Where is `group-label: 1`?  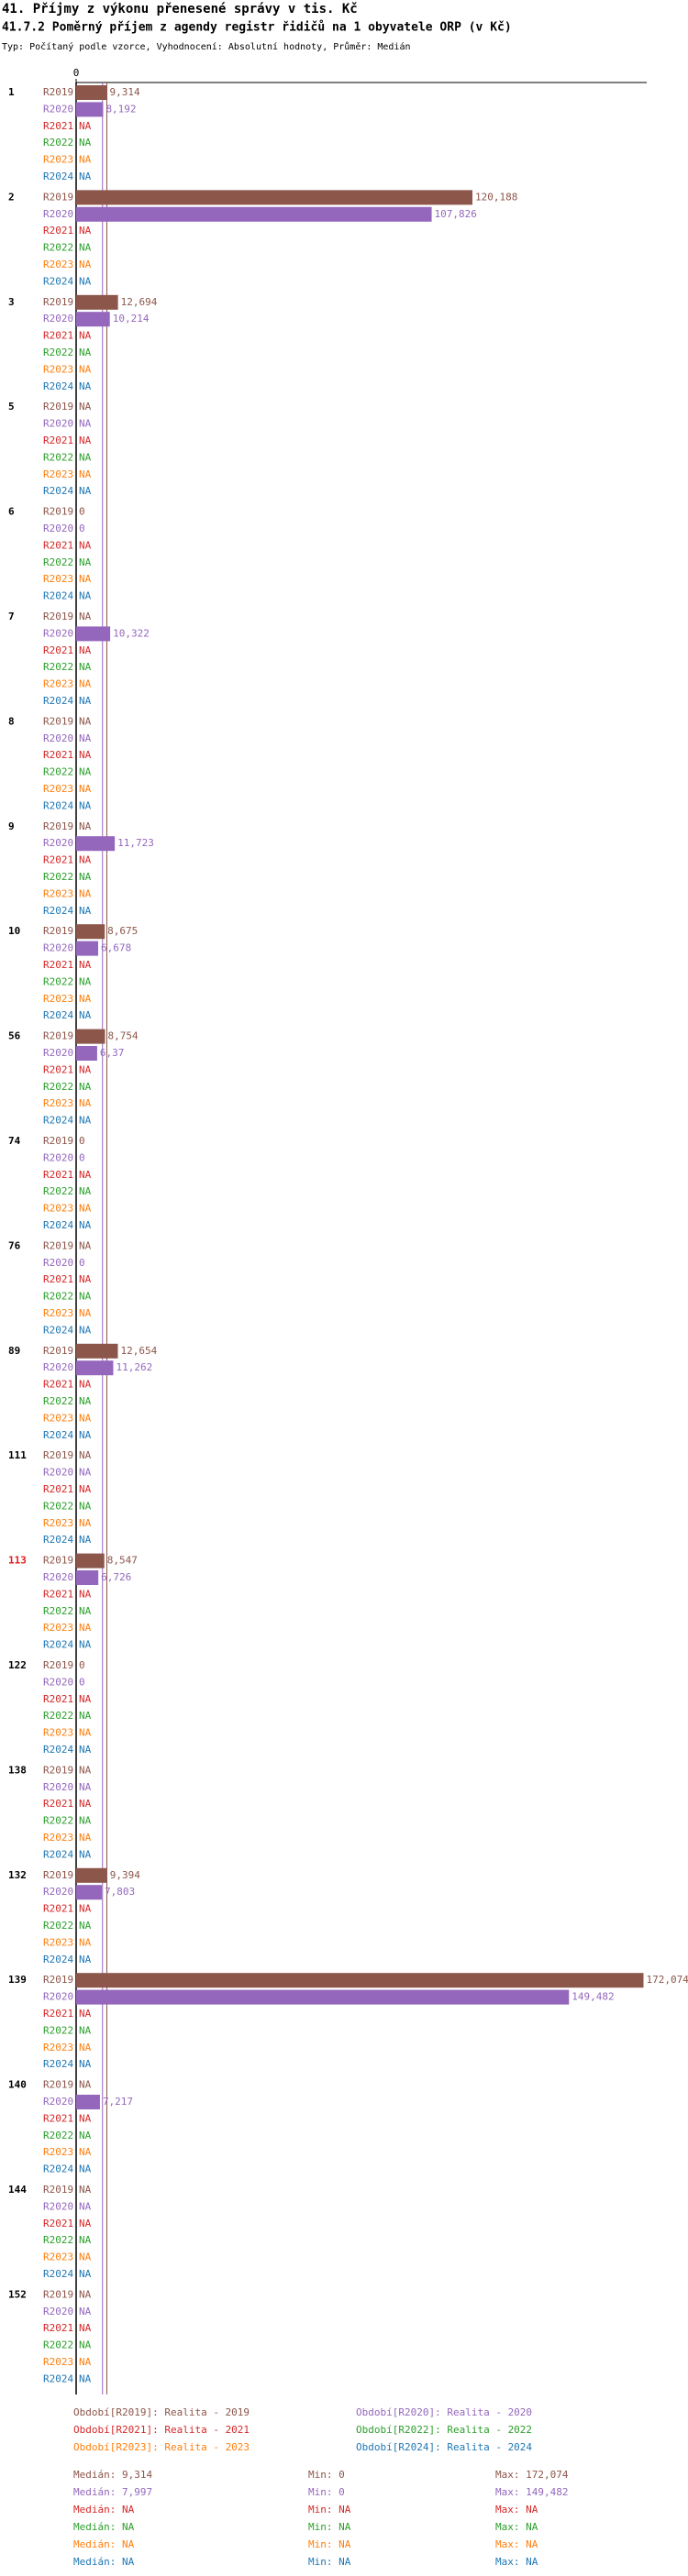
group-label: 1 is located at coordinates (11, 92).